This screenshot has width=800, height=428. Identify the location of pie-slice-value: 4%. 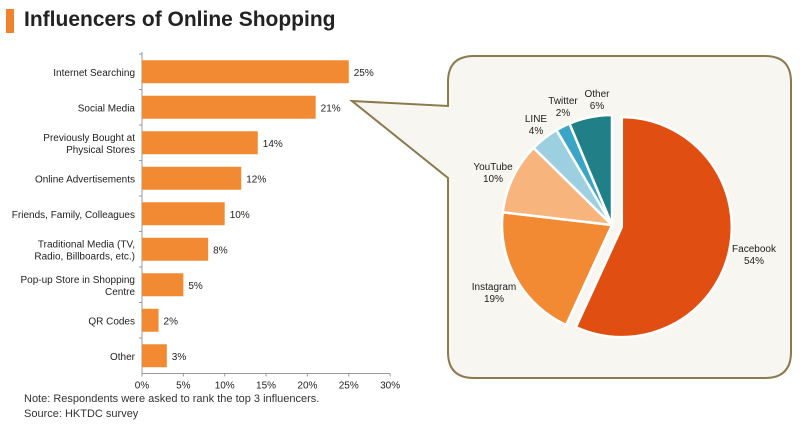
(536, 131).